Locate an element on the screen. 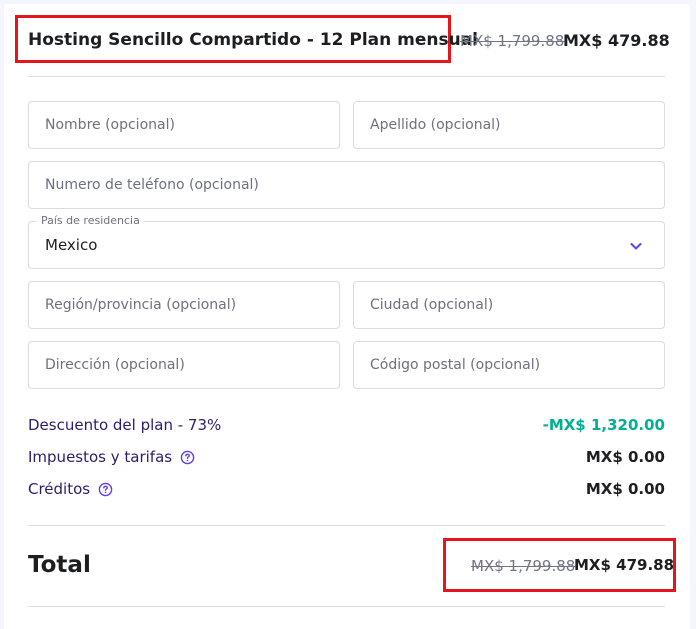  last-name-field is located at coordinates (509, 125).